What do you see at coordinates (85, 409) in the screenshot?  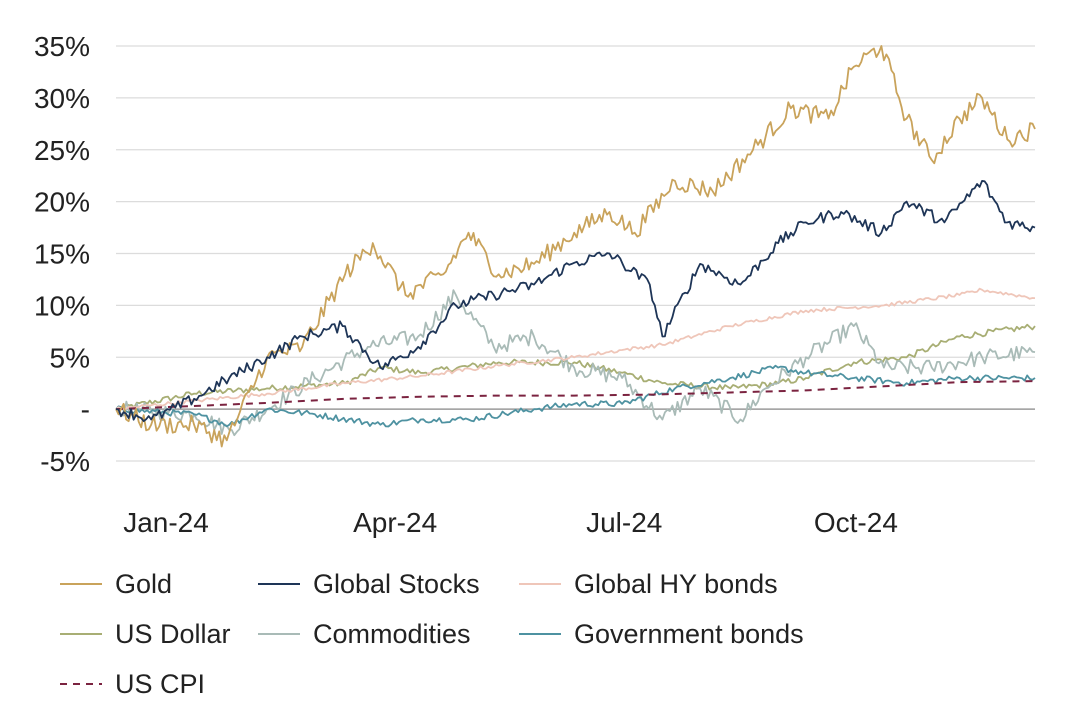 I see `y-tick-label: -` at bounding box center [85, 409].